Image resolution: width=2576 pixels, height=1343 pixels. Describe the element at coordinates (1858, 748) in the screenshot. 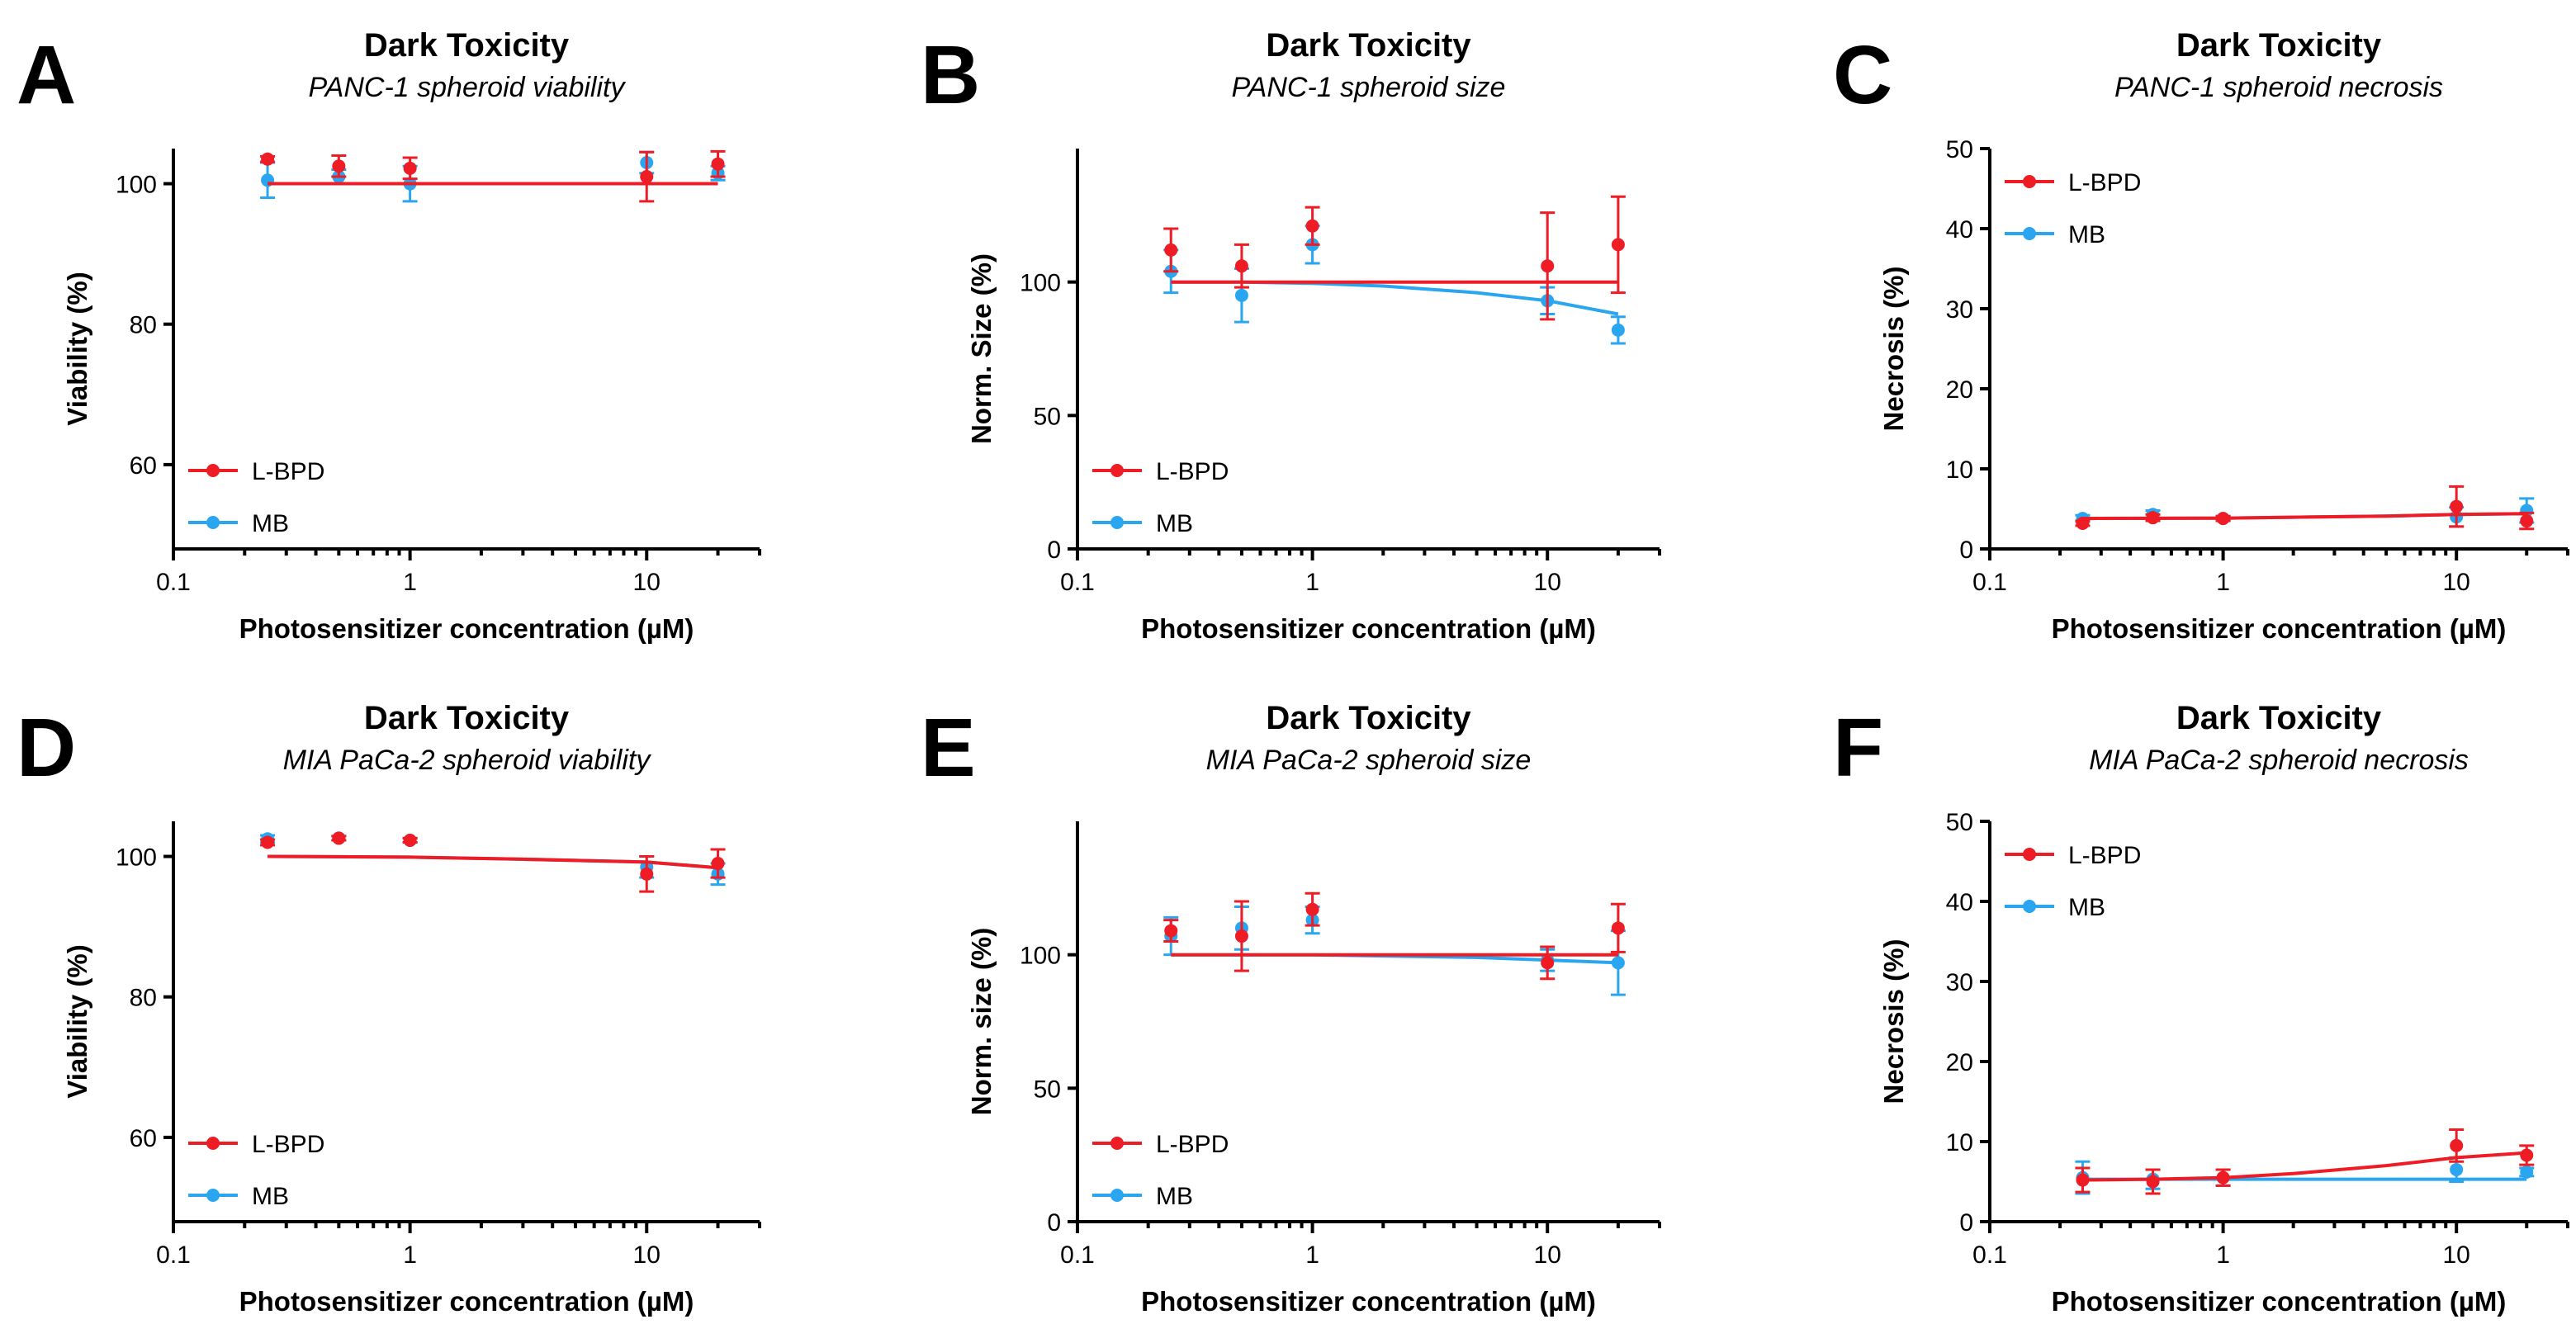

I see `panel-letter: F` at that location.